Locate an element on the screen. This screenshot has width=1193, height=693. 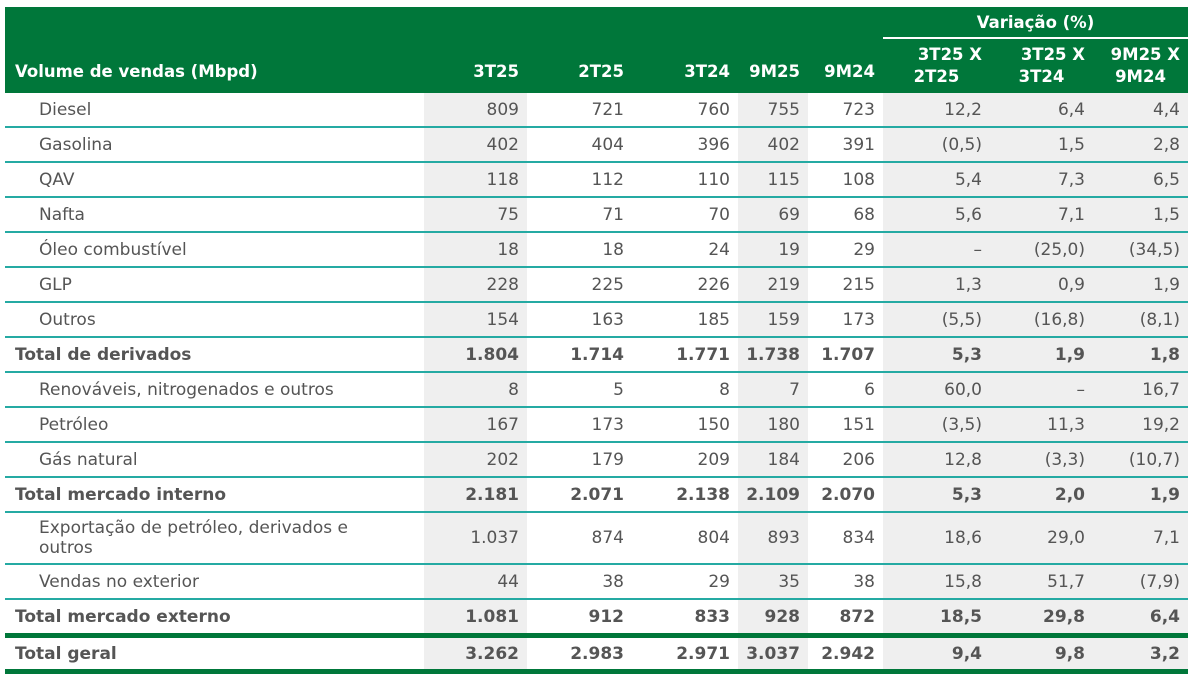
col-header: 9M24 is located at coordinates (845, 50).